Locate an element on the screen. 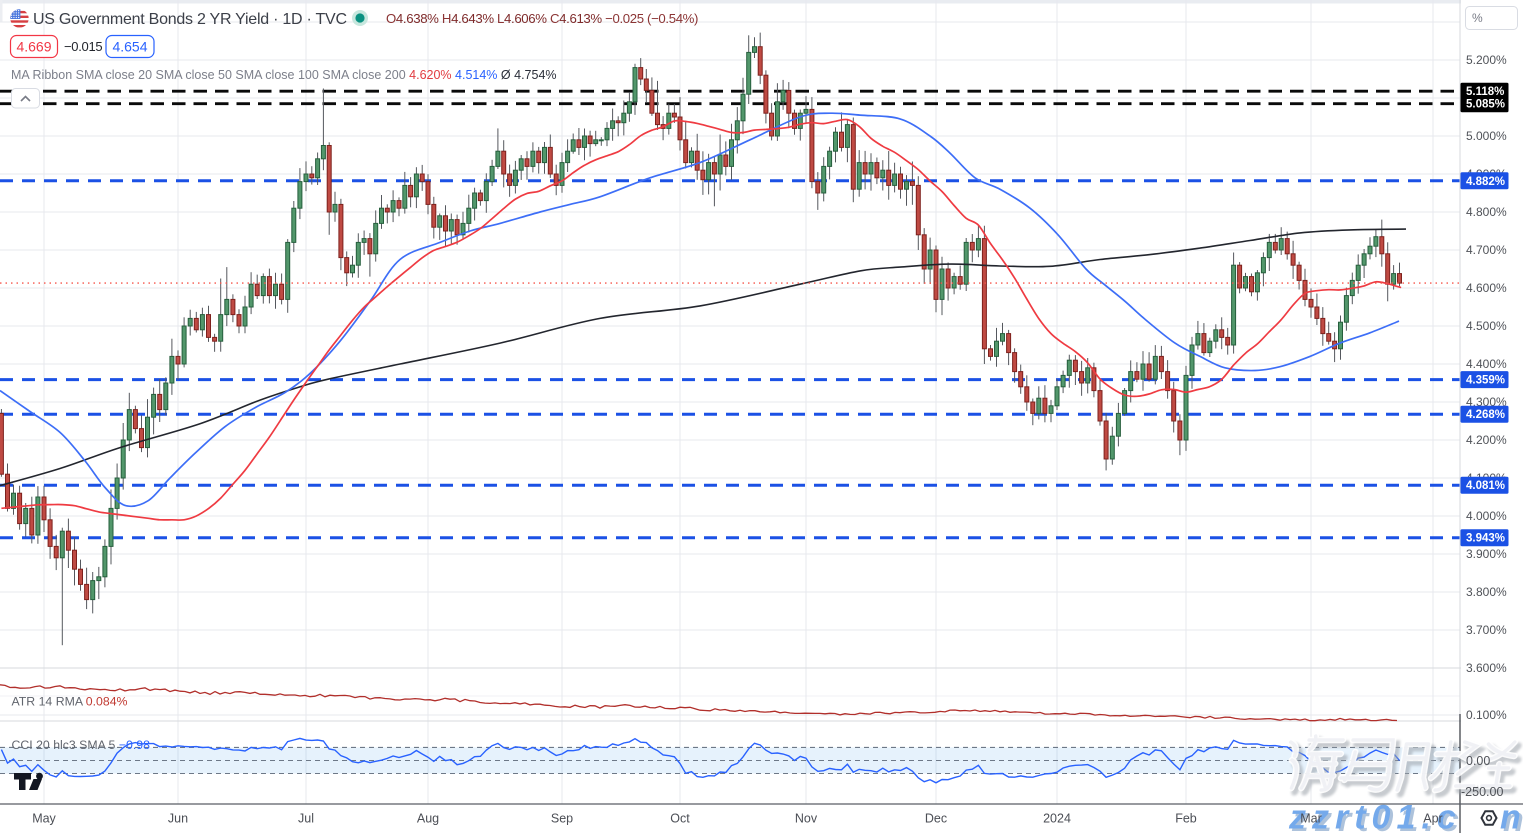 The width and height of the screenshot is (1523, 833). svg-text: 3.800% is located at coordinates (1486, 592).